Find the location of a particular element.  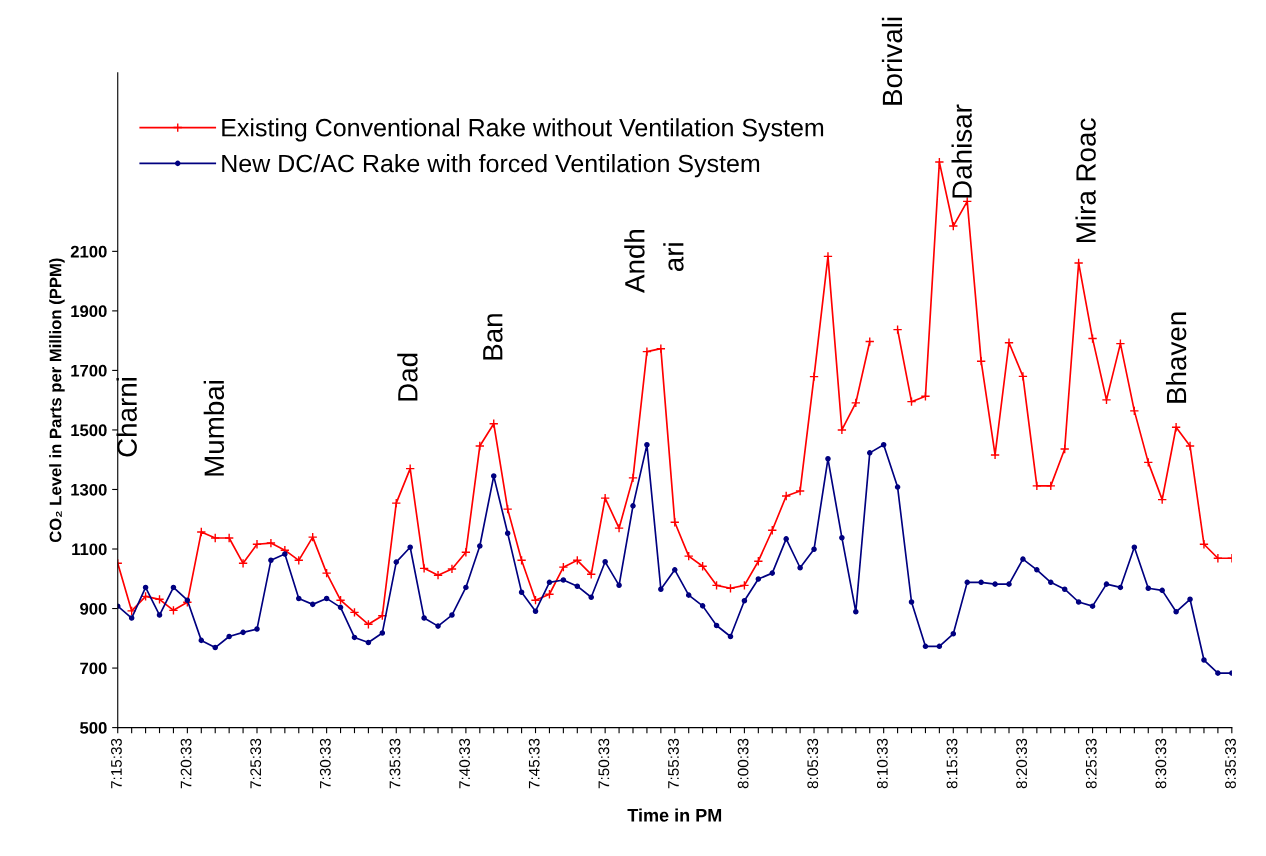

y-tick-label: 1300 is located at coordinates (89, 489).